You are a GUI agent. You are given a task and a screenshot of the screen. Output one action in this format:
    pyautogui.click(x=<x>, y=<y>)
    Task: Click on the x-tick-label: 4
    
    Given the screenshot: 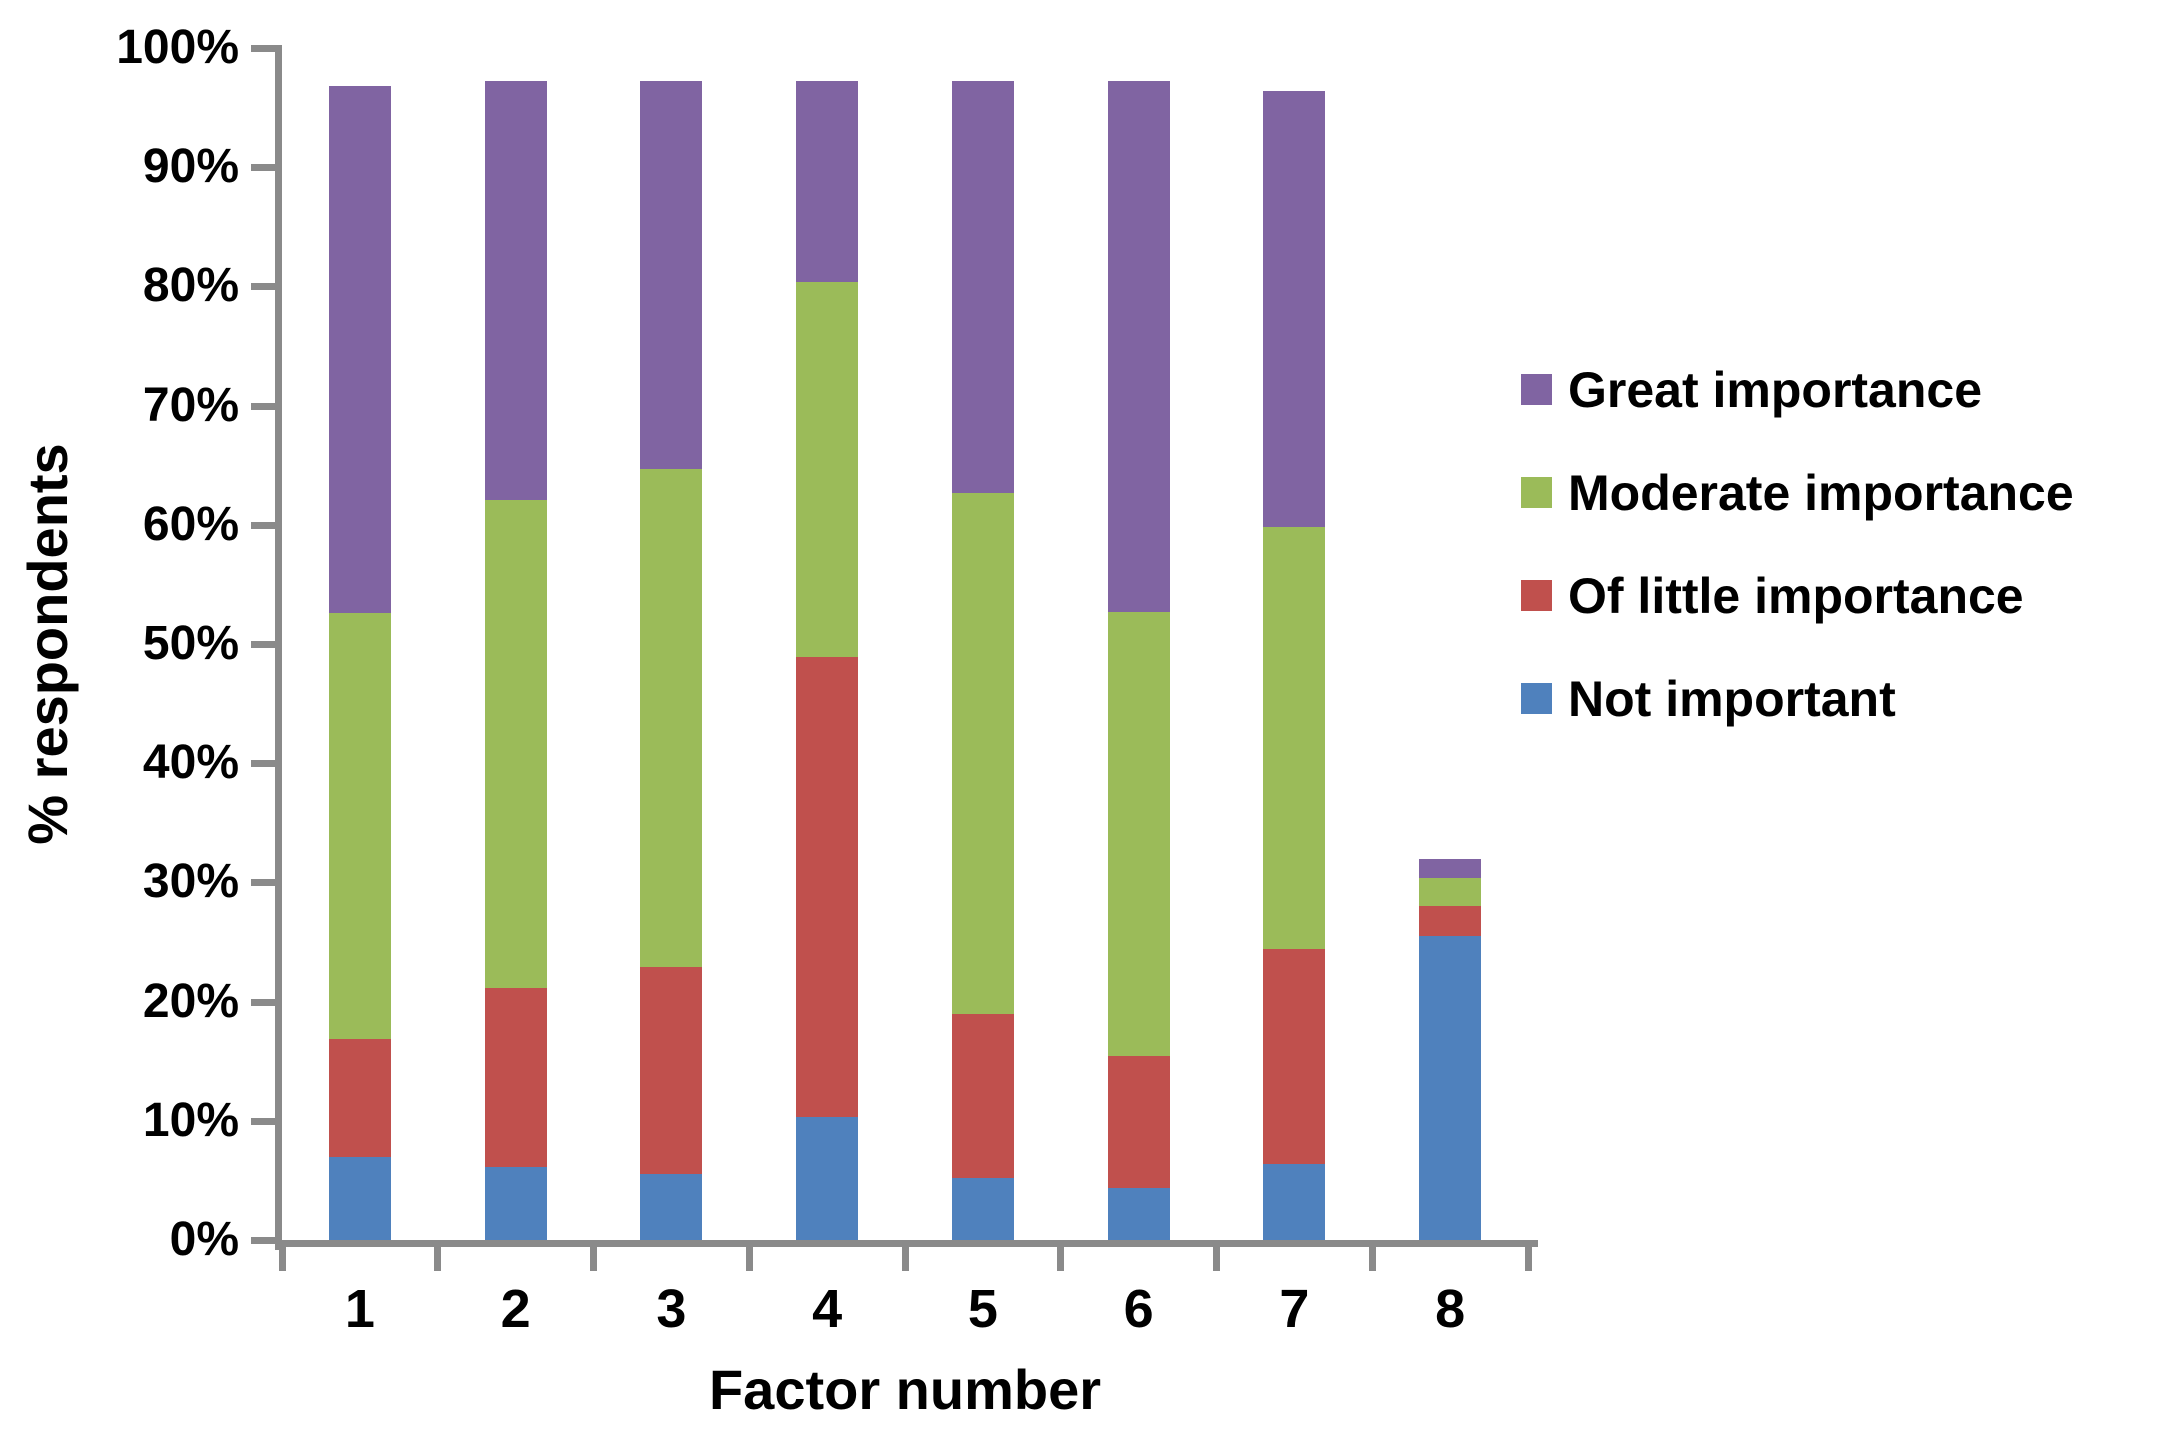 What is the action you would take?
    pyautogui.click(x=827, y=1309)
    